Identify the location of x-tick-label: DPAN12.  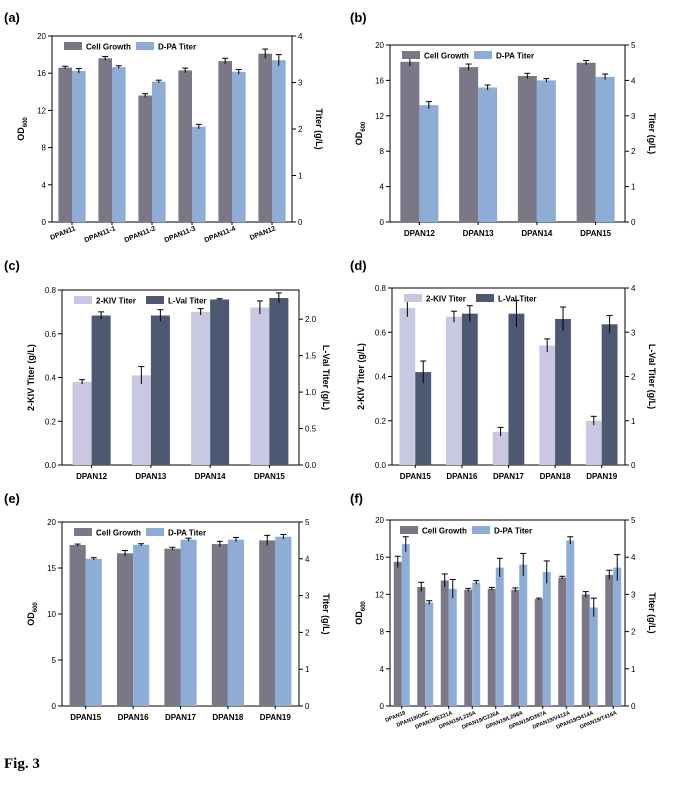
(263, 233).